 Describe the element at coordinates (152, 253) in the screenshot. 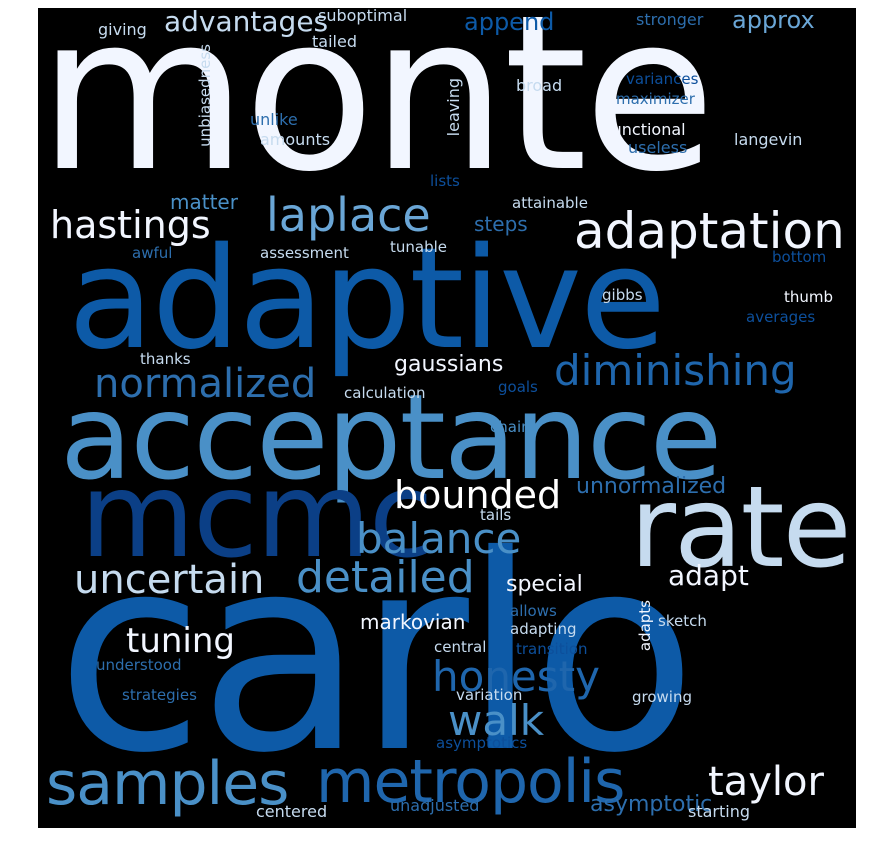

I see `word-awful: awful` at that location.